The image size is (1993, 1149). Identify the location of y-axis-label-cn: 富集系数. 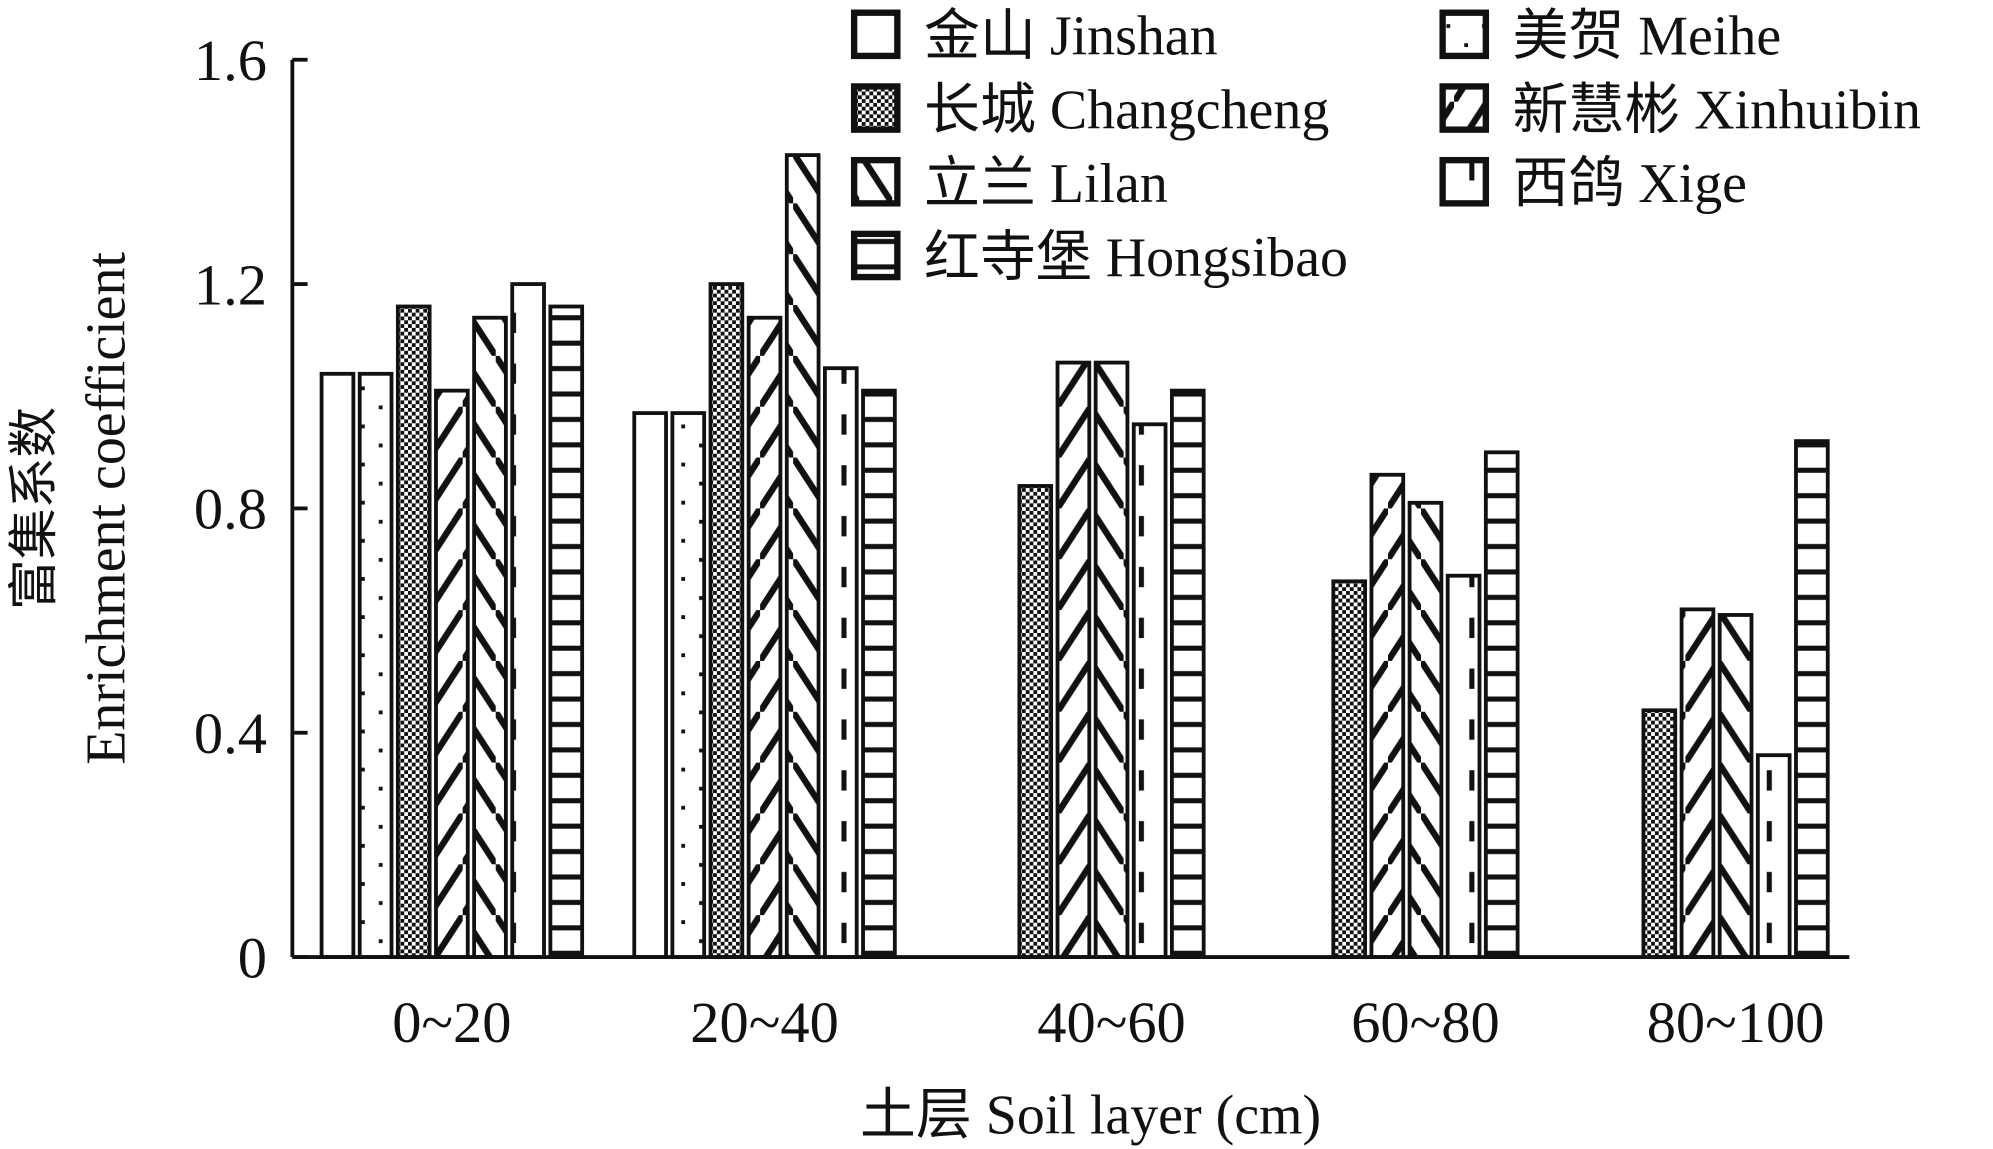
(34, 508).